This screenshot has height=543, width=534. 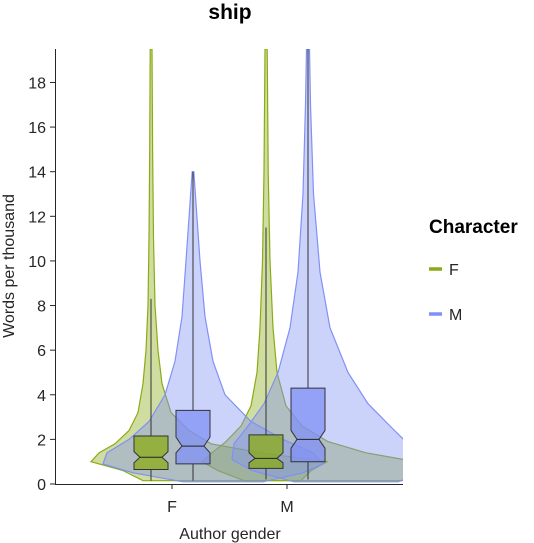 What do you see at coordinates (37, 262) in the screenshot?
I see `y-tick-label: 10` at bounding box center [37, 262].